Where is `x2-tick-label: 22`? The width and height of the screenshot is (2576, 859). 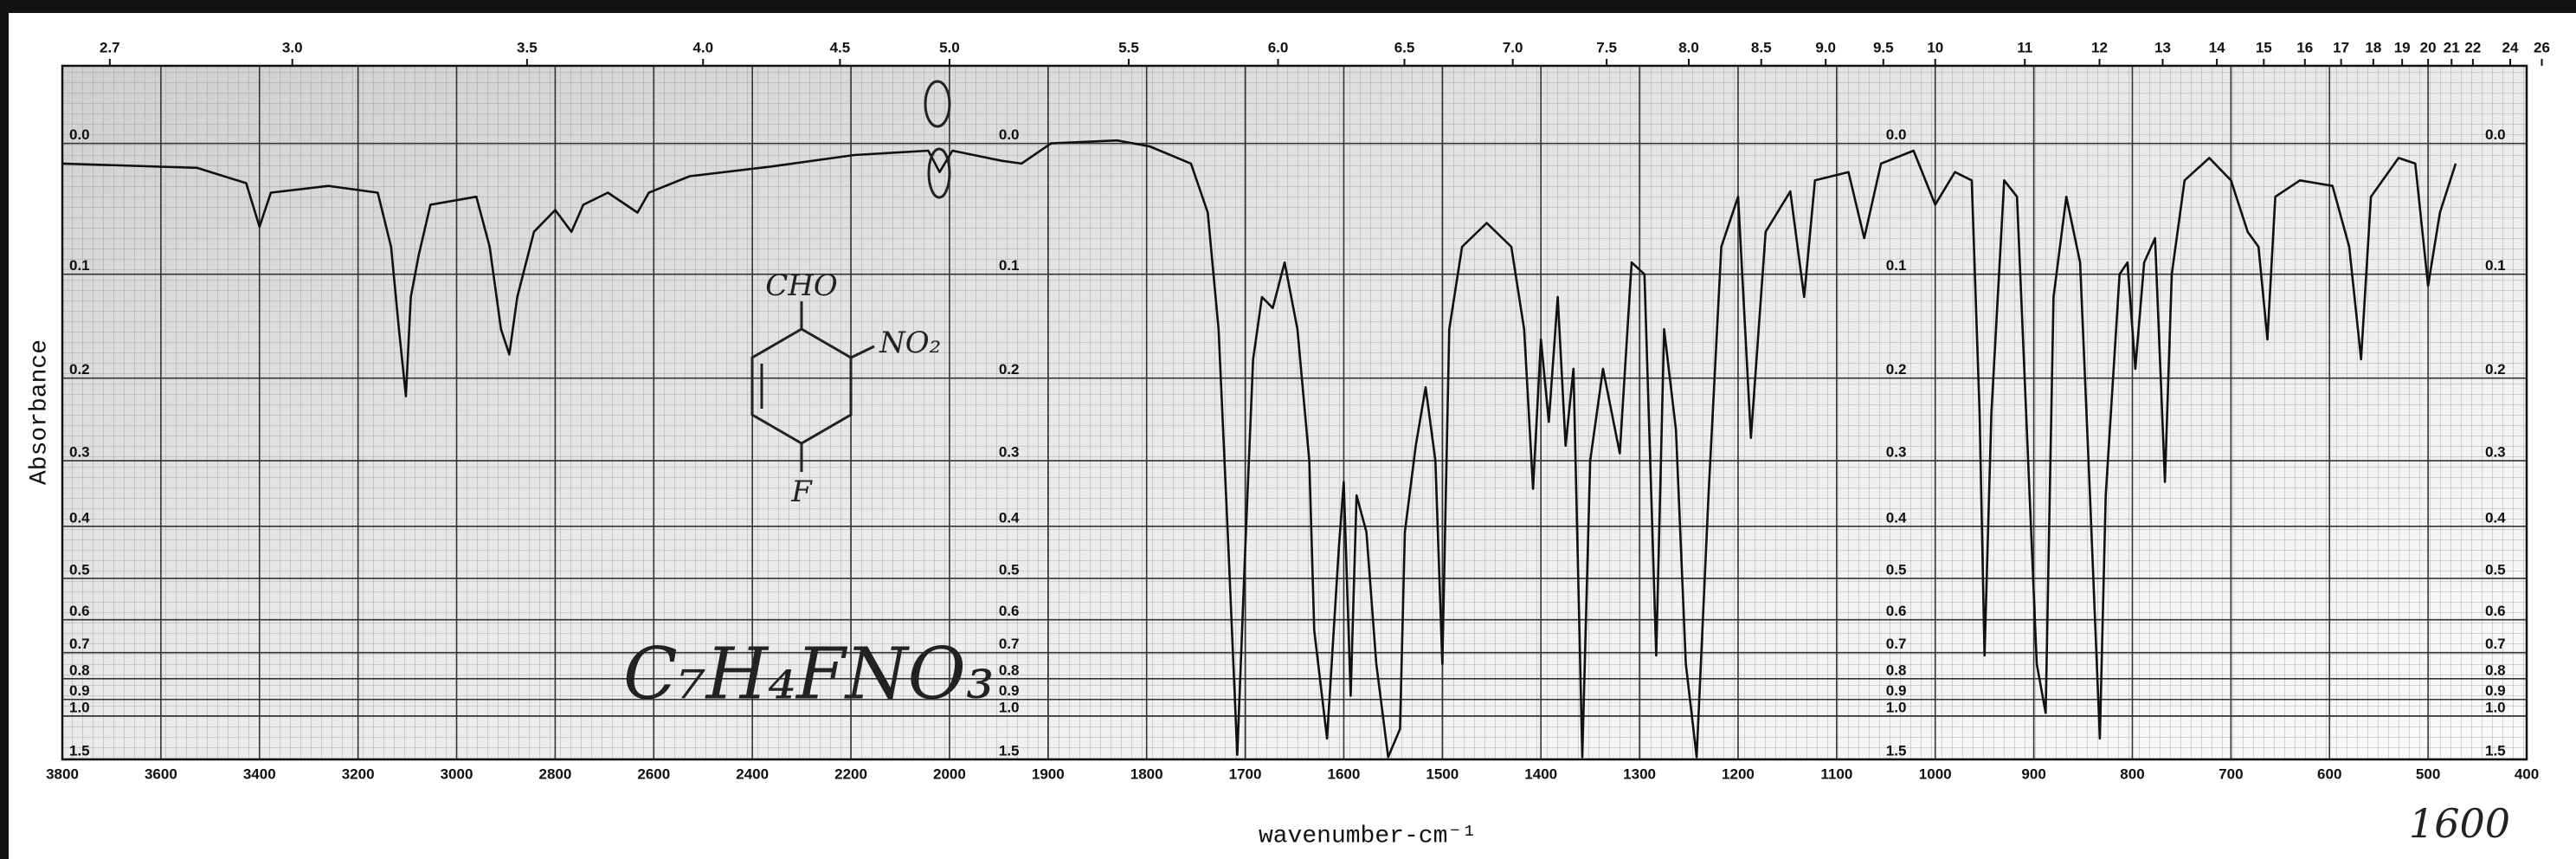
x2-tick-label: 22 is located at coordinates (2472, 47).